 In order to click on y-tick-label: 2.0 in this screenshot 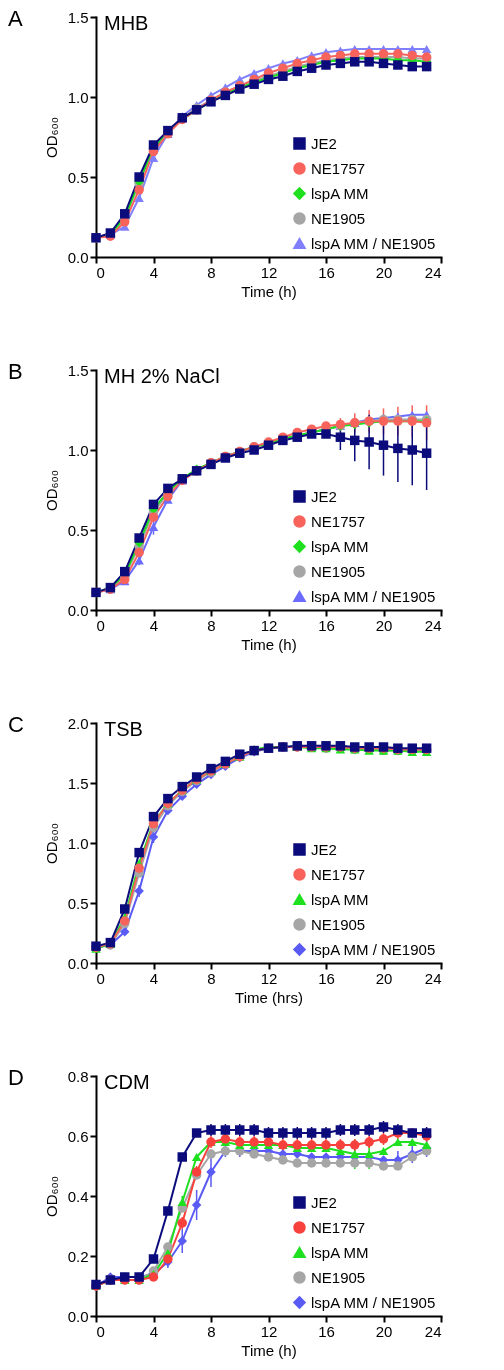, I will do `click(78, 723)`.